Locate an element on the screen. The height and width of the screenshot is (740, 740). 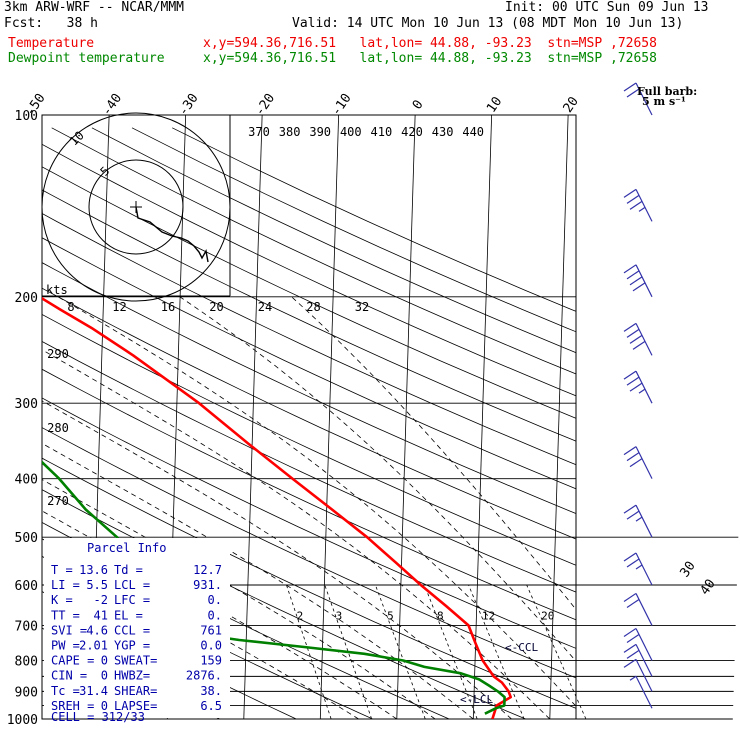
hodograph-ring is located at coordinates (136, 207).